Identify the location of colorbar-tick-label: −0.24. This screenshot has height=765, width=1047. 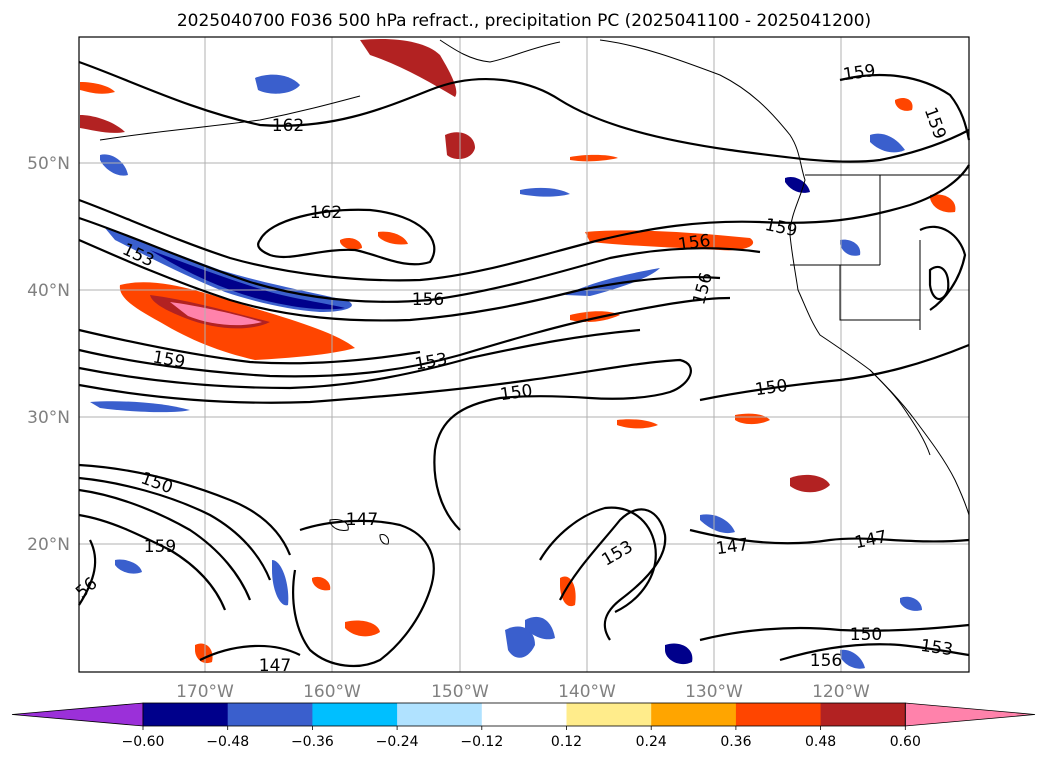
(397, 742).